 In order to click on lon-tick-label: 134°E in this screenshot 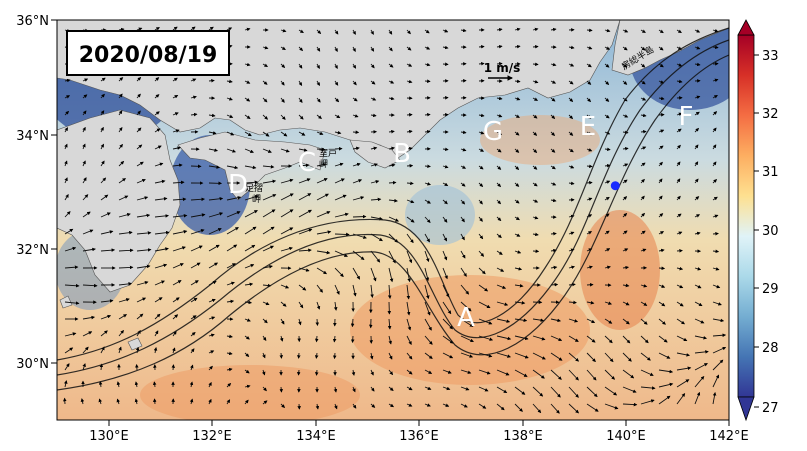, I will do `click(316, 436)`.